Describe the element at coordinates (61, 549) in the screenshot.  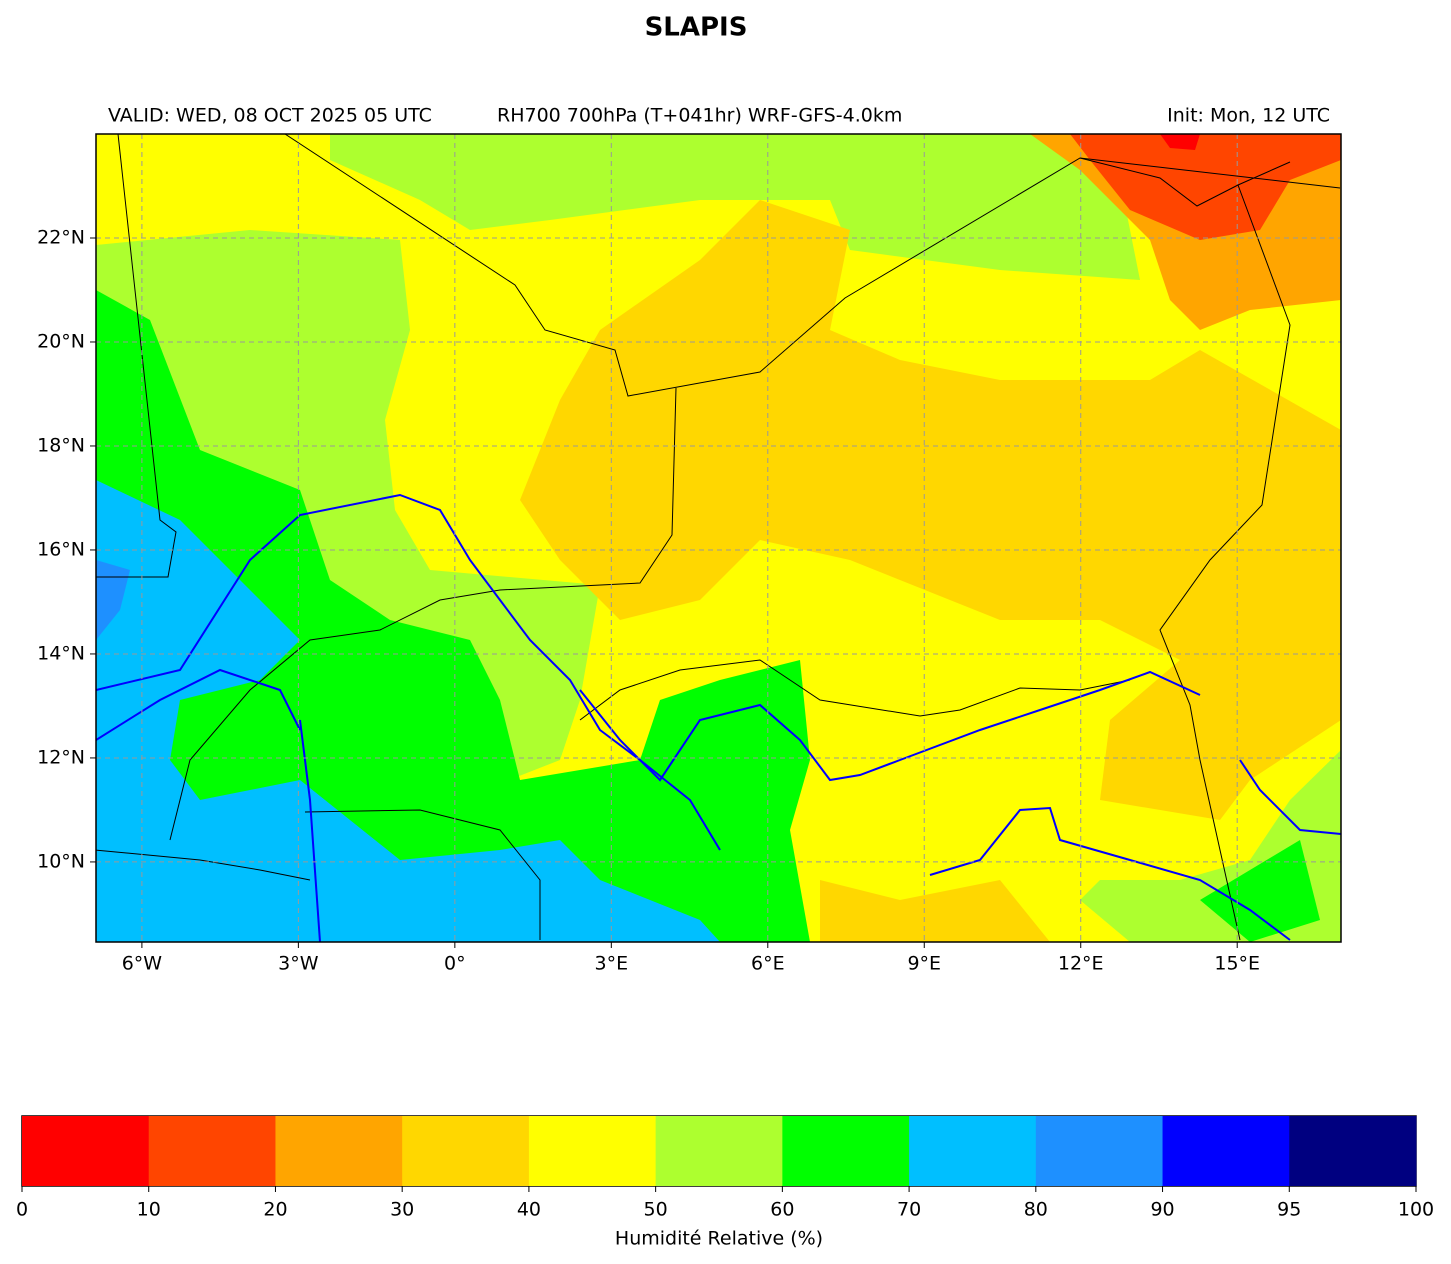
I see `y-tick-label: 16°N` at that location.